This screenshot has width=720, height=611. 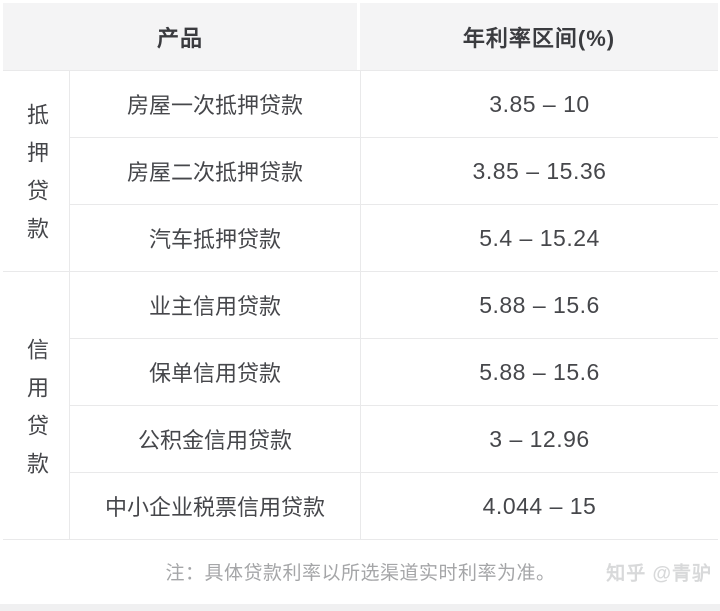 What do you see at coordinates (539, 170) in the screenshot?
I see `rate-cell-house-second-mortgage: 3.85 – 15.36` at bounding box center [539, 170].